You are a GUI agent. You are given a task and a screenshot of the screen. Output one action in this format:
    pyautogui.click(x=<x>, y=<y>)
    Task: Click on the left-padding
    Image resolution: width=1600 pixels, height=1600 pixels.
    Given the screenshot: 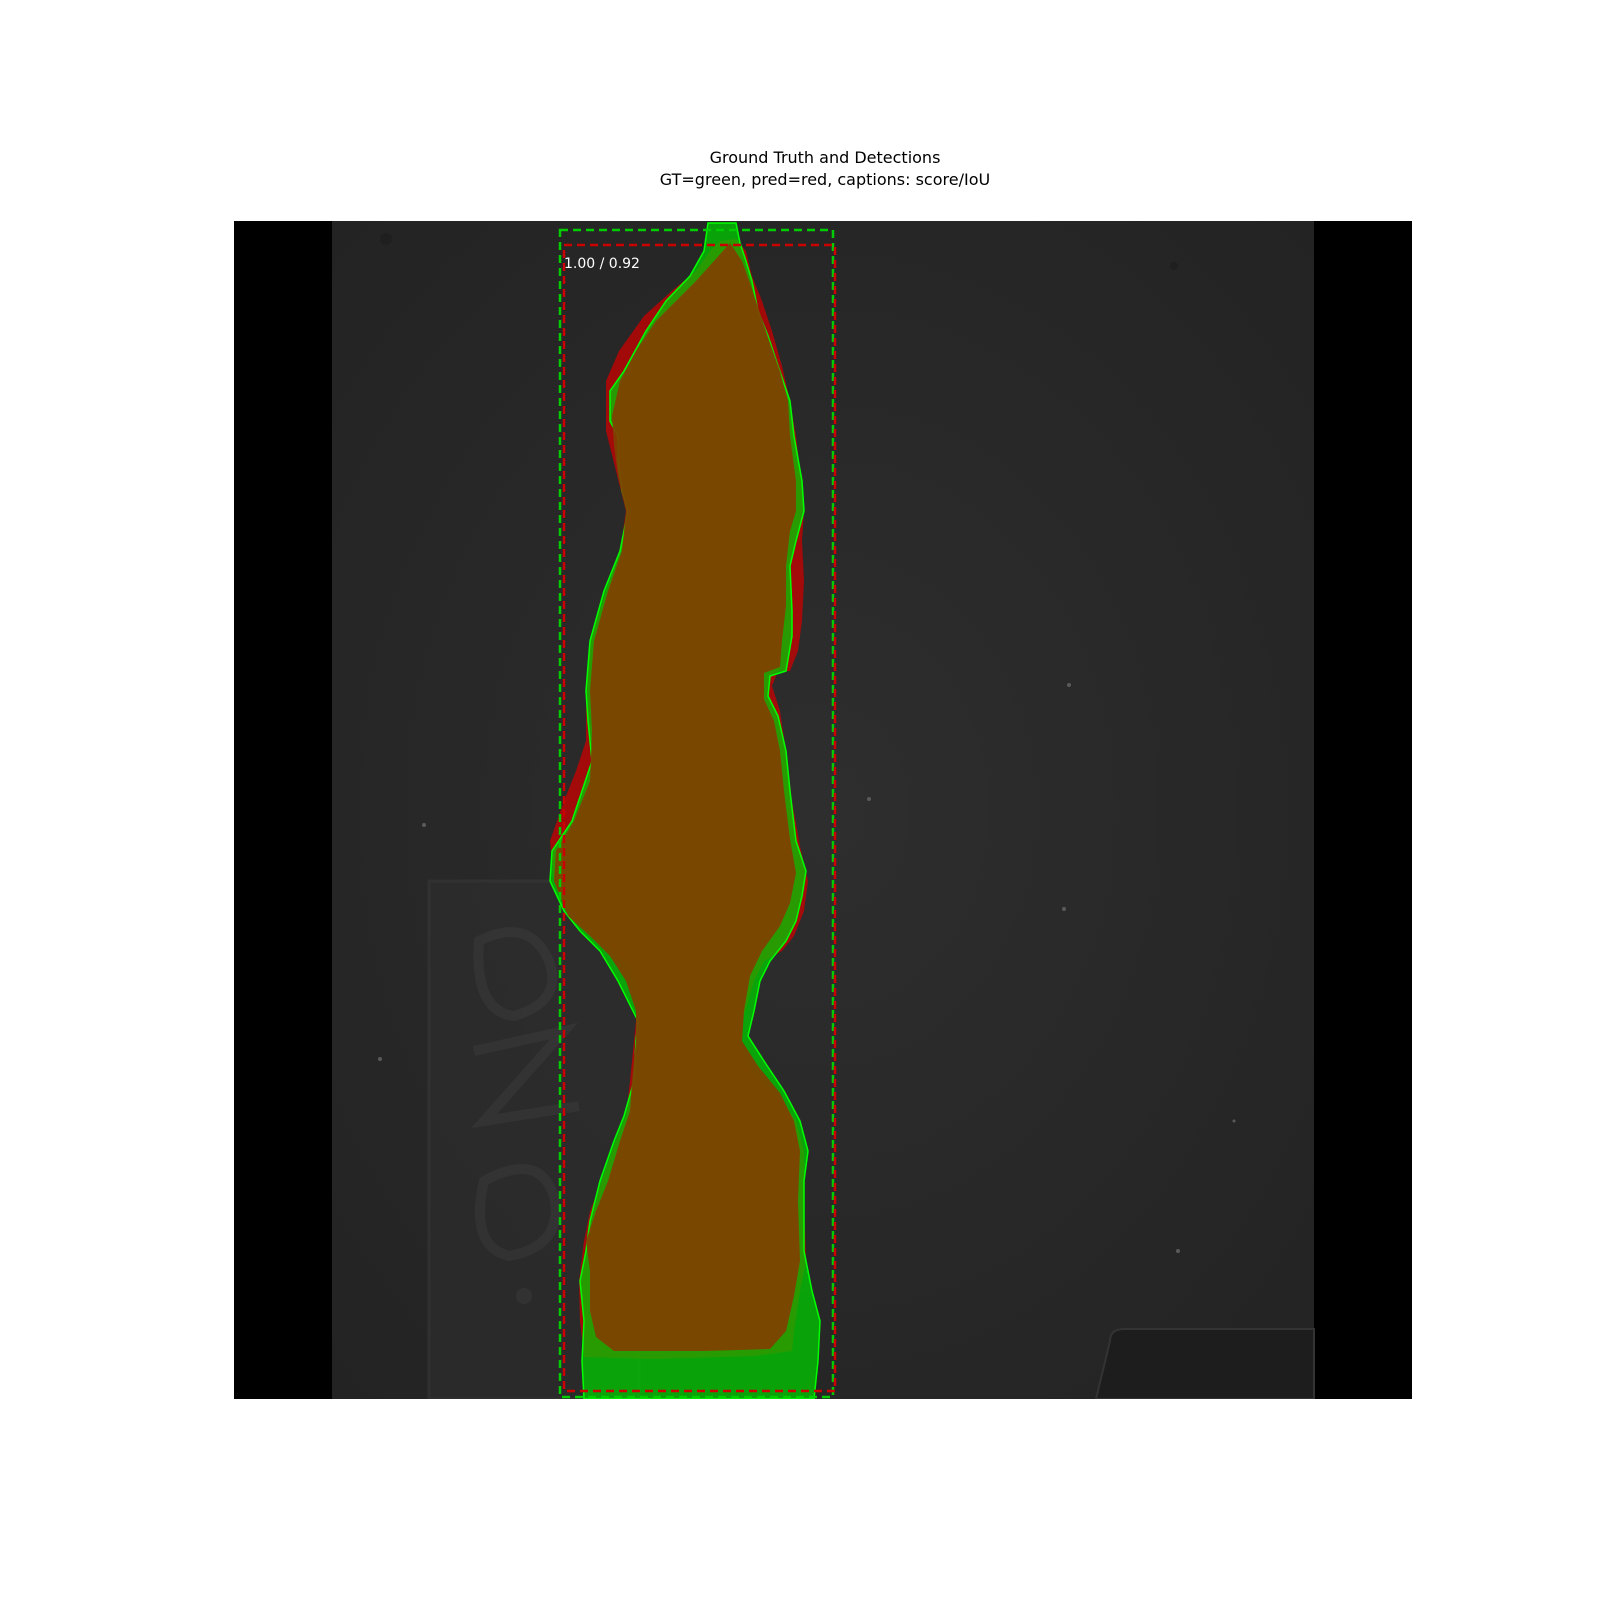 What is the action you would take?
    pyautogui.click(x=283, y=810)
    